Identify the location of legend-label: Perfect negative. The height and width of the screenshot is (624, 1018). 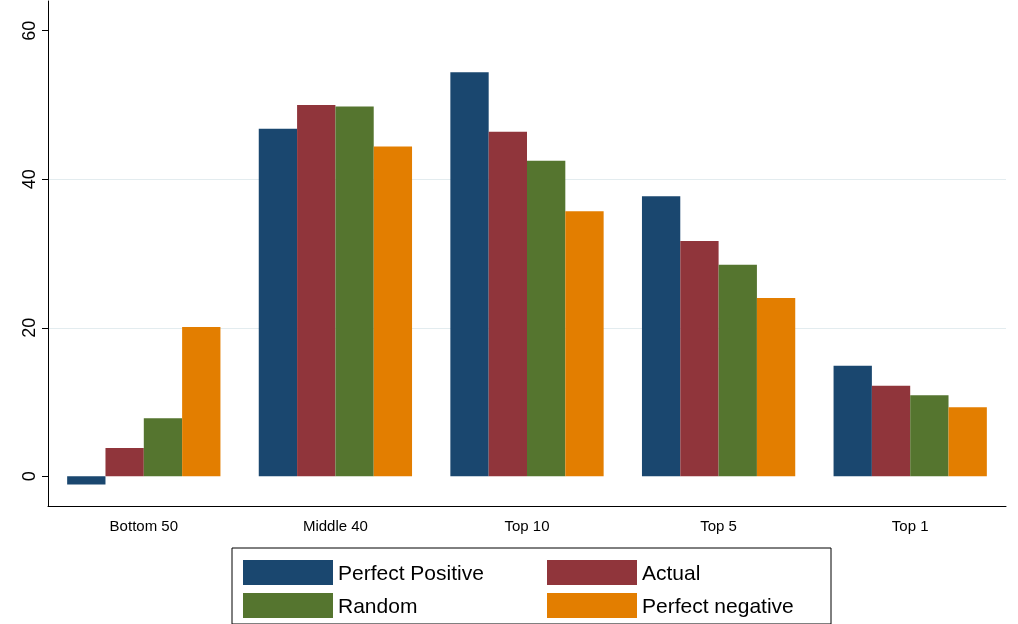
(718, 605).